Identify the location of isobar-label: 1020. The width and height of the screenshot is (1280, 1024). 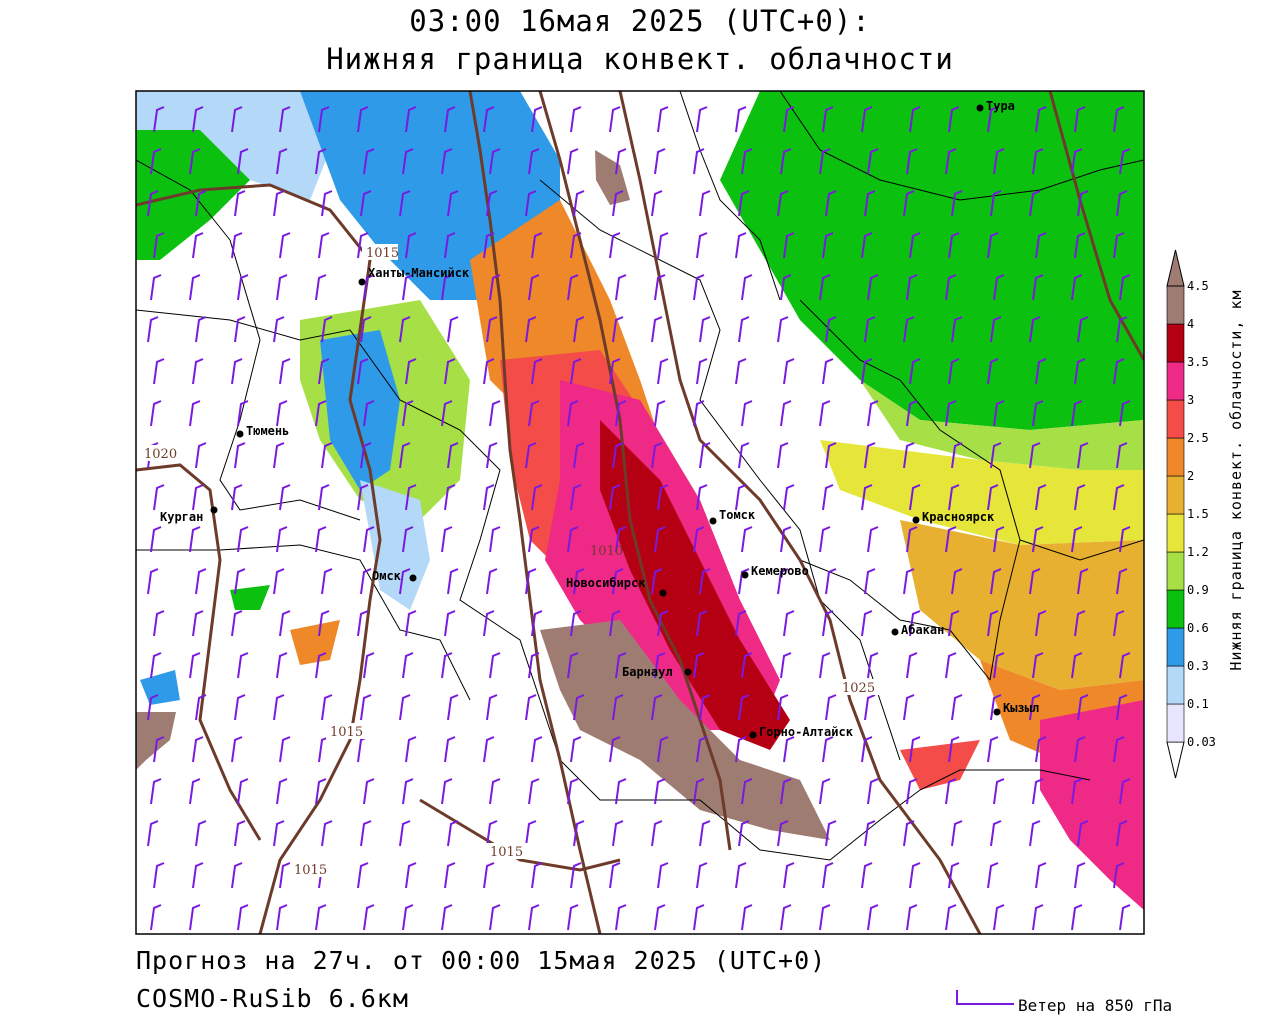
(160, 454).